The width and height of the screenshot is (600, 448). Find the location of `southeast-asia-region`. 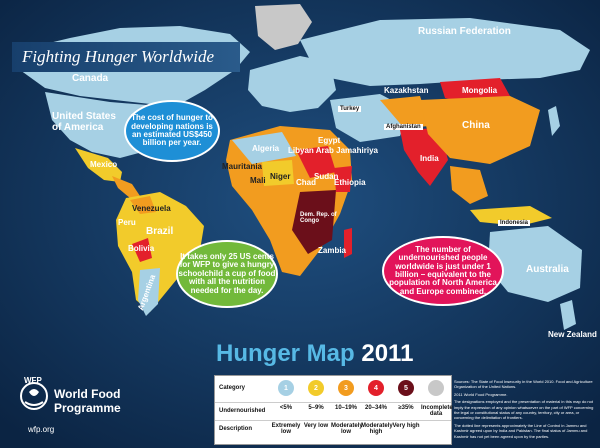

southeast-asia-region is located at coordinates (469, 185).